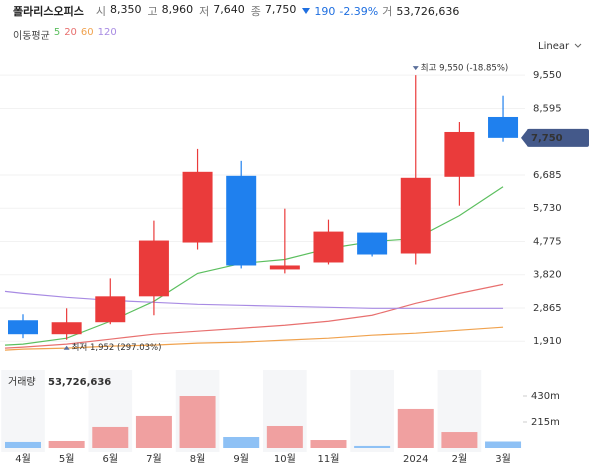 The height and width of the screenshot is (471, 600). What do you see at coordinates (547, 341) in the screenshot?
I see `y-tick-label: 1,910` at bounding box center [547, 341].